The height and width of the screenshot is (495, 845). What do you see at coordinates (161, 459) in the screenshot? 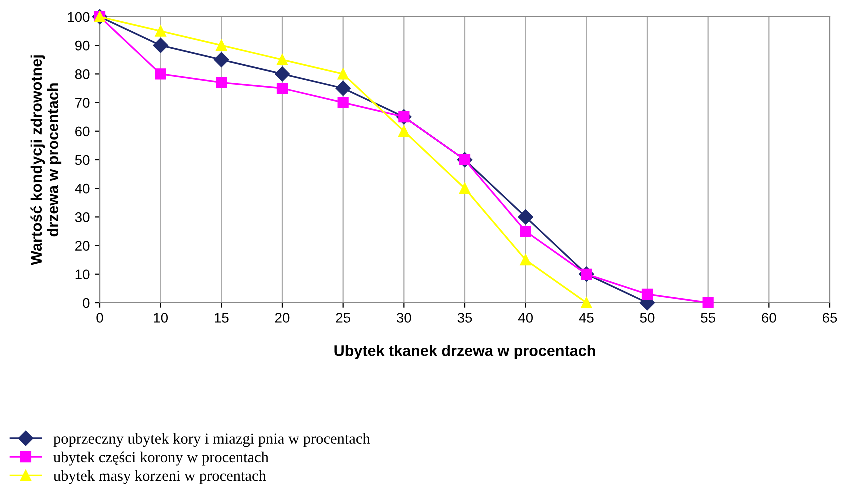
I see `legend-label: ubytek części korony w procentach` at bounding box center [161, 459].